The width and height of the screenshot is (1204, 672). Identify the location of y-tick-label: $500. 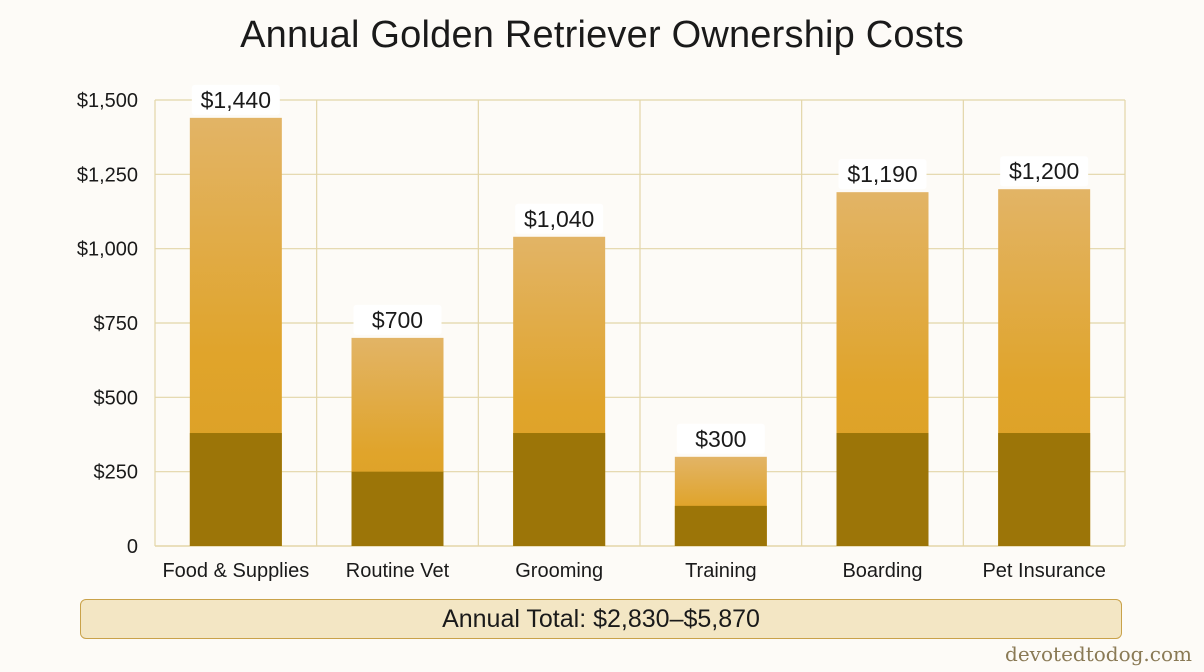
(116, 398).